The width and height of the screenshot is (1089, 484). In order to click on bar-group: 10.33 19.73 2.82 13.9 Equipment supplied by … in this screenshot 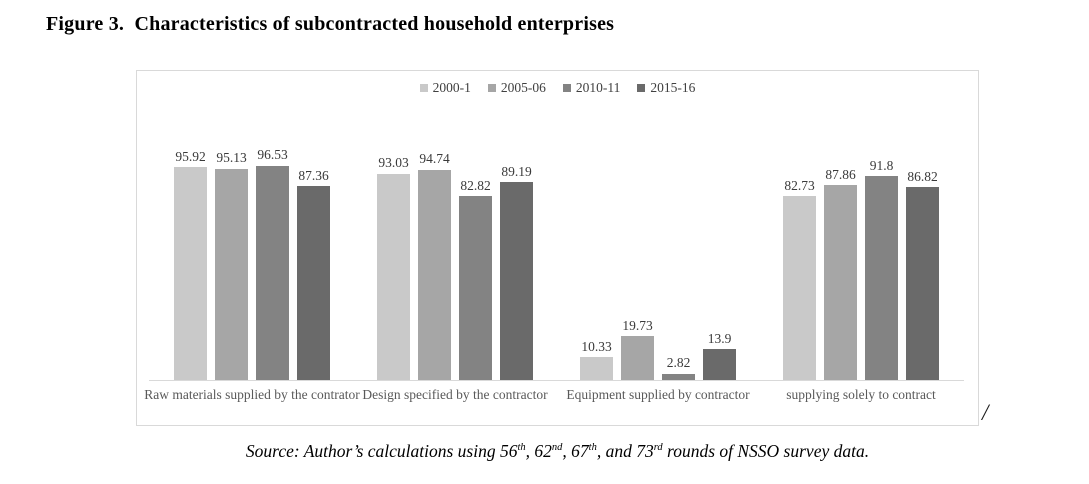, I will do `click(657, 271)`.